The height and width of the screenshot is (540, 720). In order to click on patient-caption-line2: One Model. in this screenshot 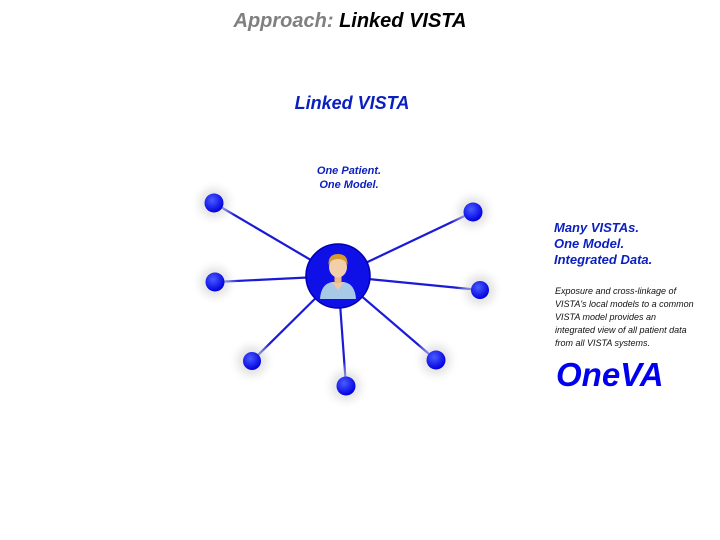, I will do `click(349, 185)`.